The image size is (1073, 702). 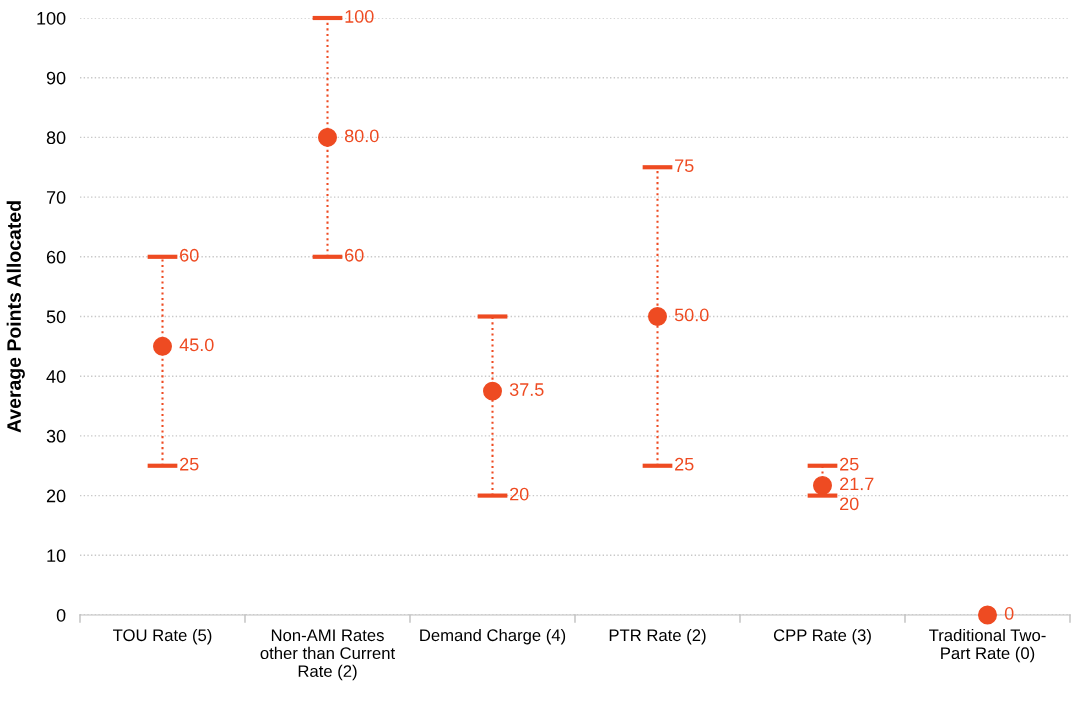 What do you see at coordinates (657, 636) in the screenshot?
I see `x-tick-label: PTR Rate (2)` at bounding box center [657, 636].